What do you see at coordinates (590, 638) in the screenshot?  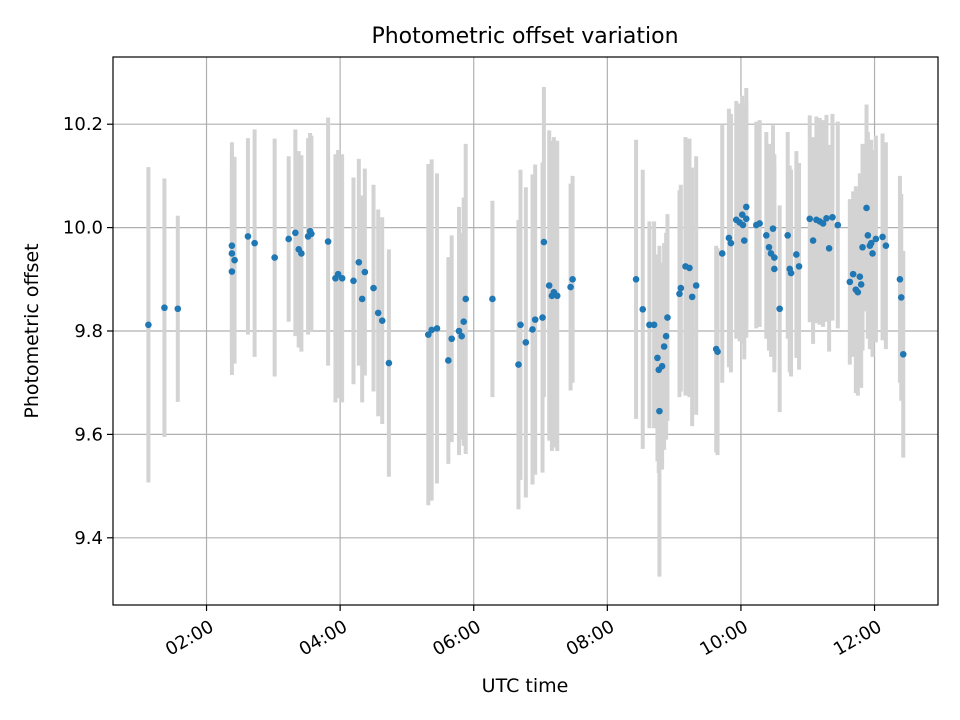 I see `x-tick-label: 08:00` at bounding box center [590, 638].